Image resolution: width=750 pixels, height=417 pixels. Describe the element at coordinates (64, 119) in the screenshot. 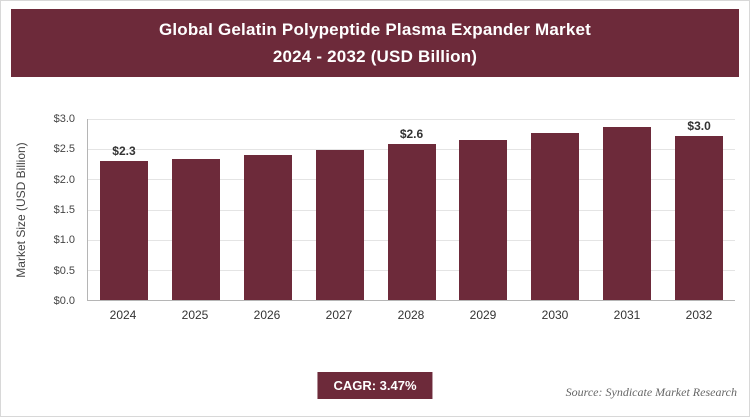

I see `y-axis-tick-label: $3.0` at that location.